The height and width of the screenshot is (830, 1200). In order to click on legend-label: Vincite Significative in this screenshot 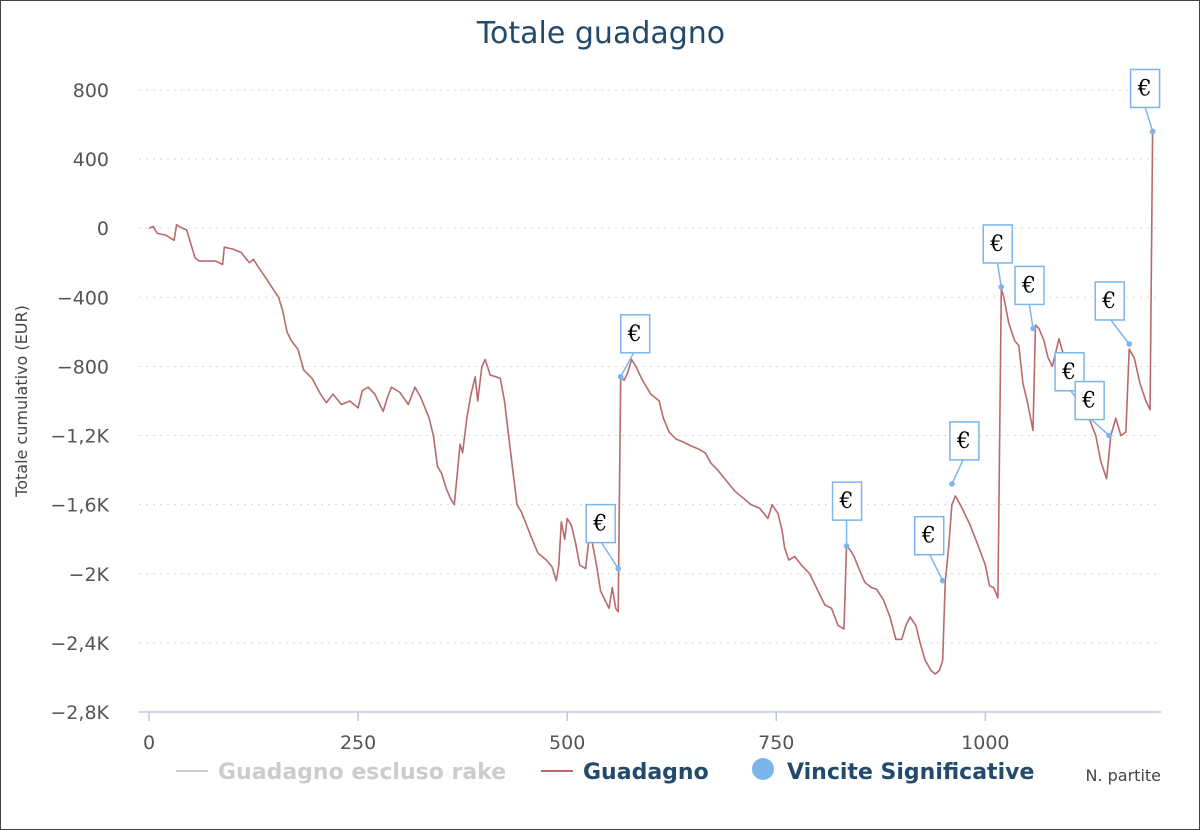, I will do `click(910, 772)`.